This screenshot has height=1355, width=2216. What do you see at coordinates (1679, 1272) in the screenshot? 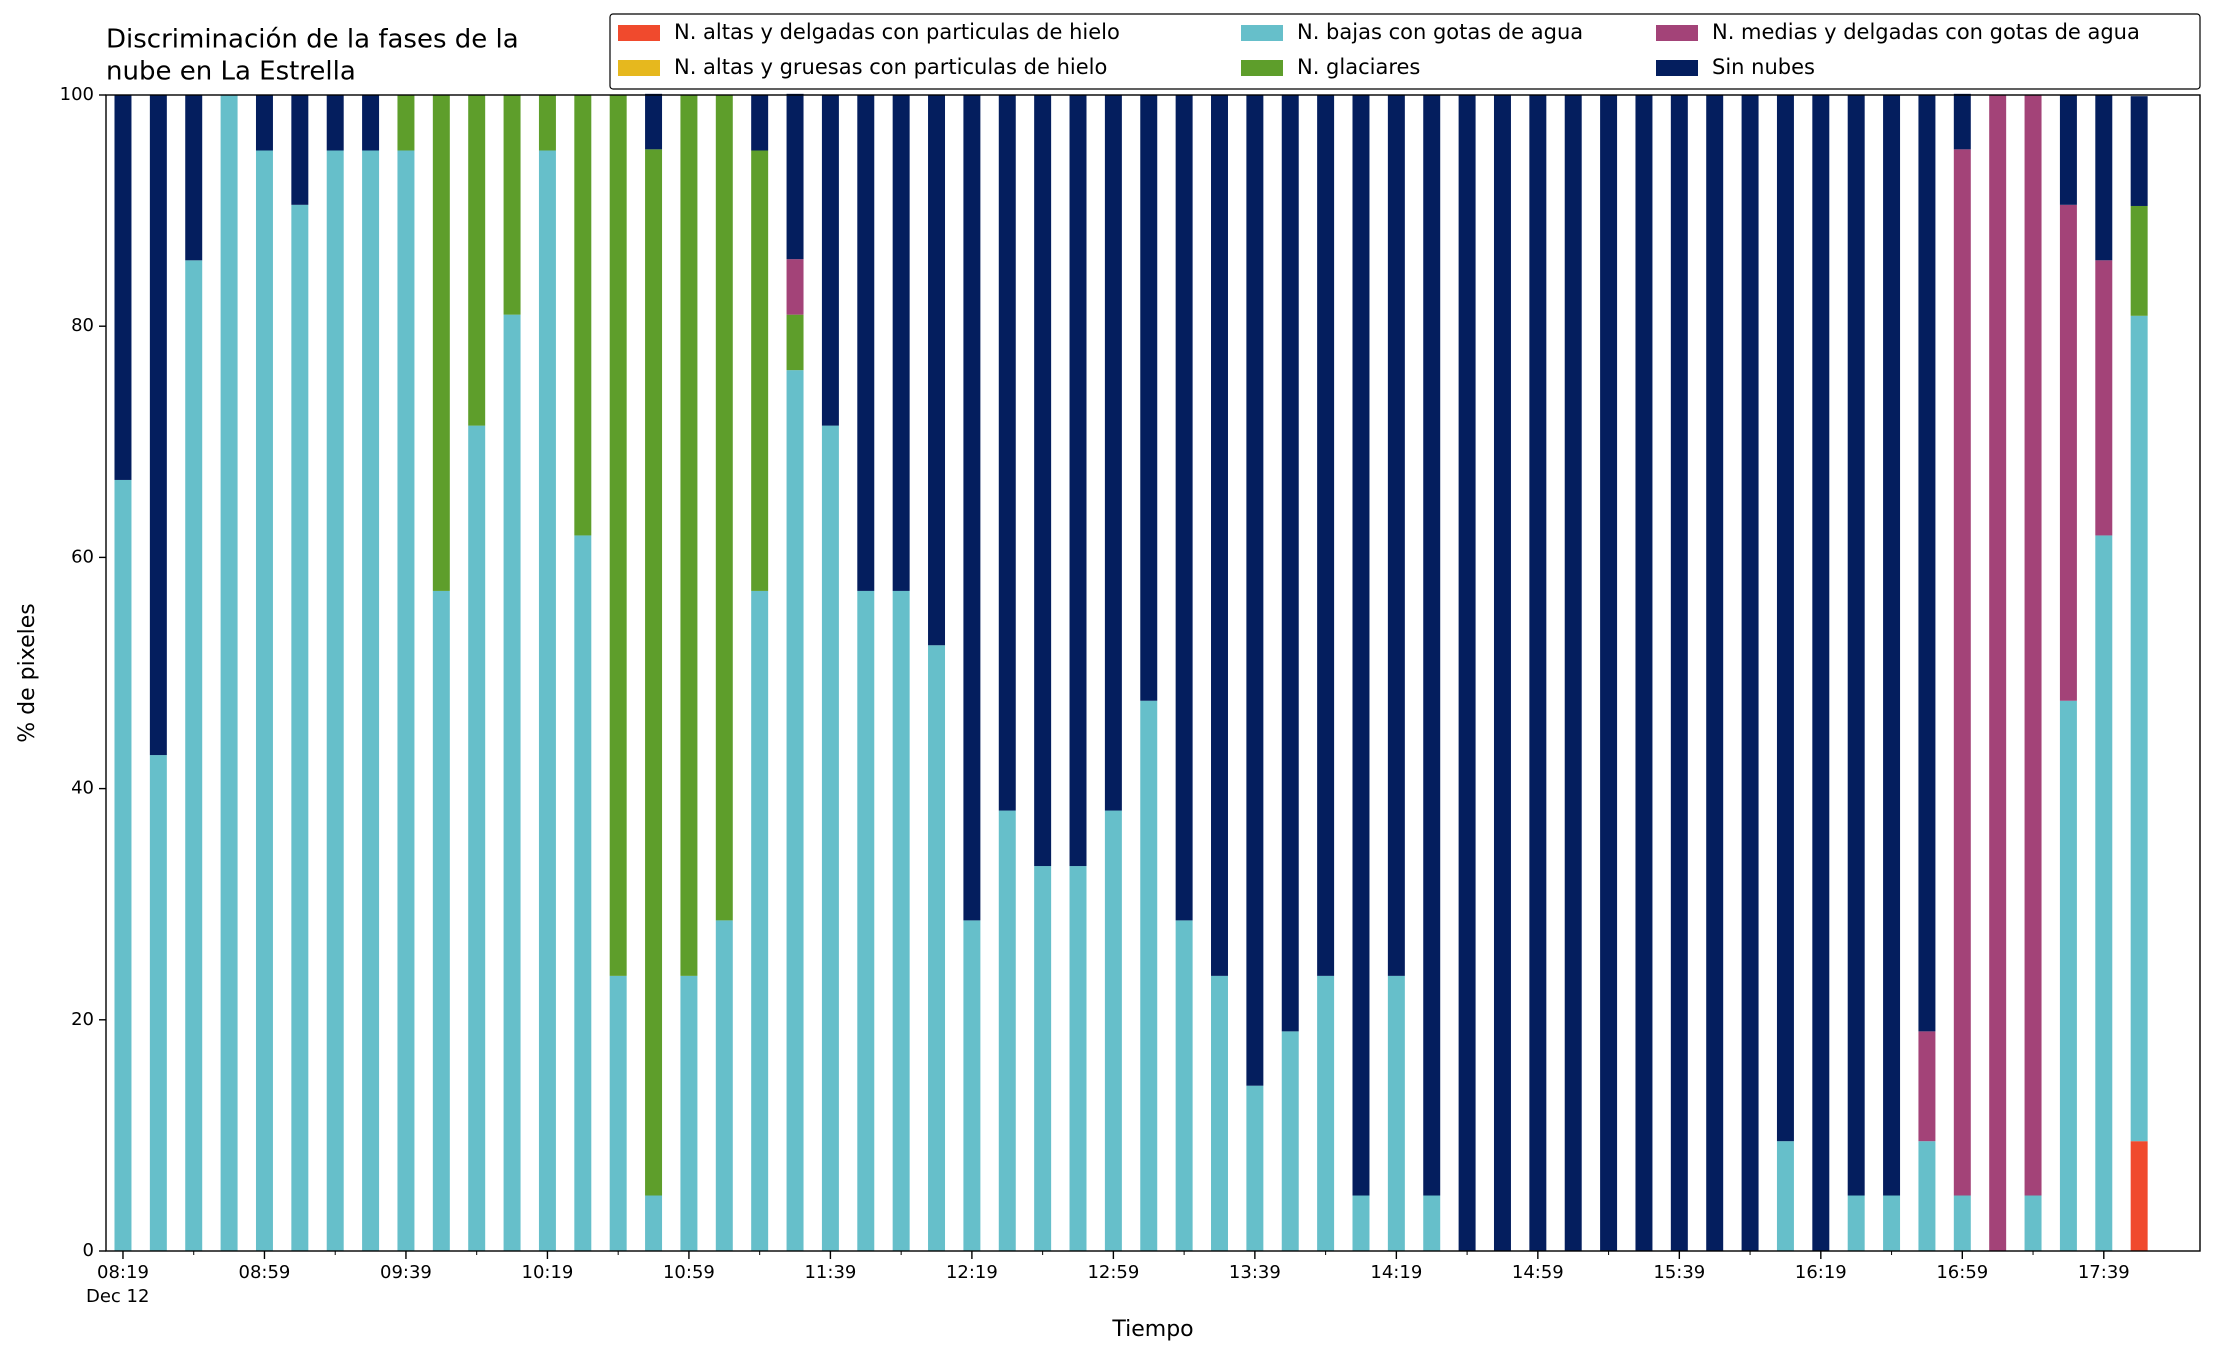
I see `x-tick-label: 15:39` at bounding box center [1679, 1272].